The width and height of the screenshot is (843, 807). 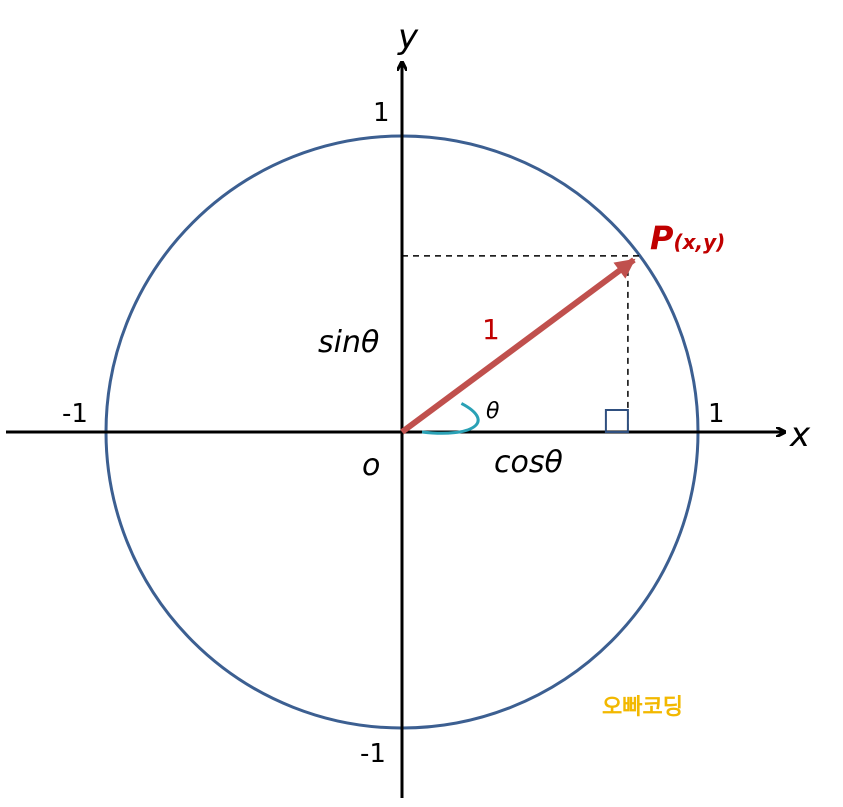 I want to click on point-p-label: P(x,y), so click(x=687, y=238).